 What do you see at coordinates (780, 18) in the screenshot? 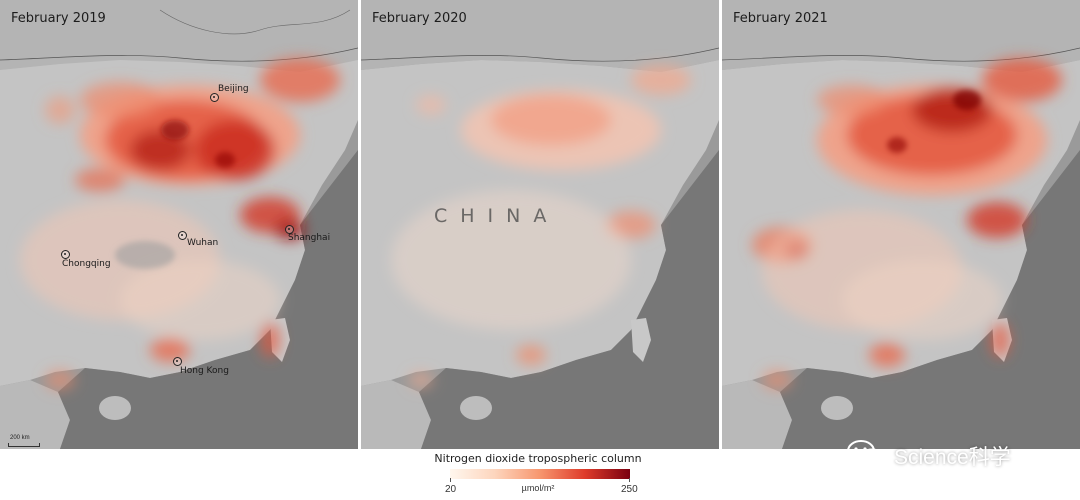
I see `panel-title: February 2021` at bounding box center [780, 18].